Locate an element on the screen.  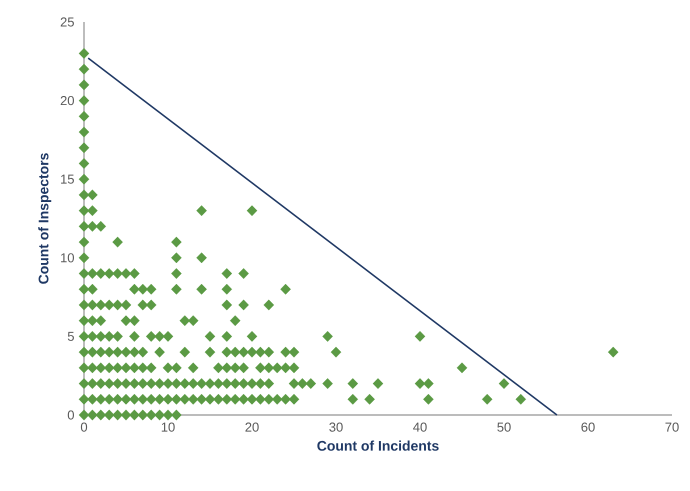
x-tick-label: 70 is located at coordinates (672, 427).